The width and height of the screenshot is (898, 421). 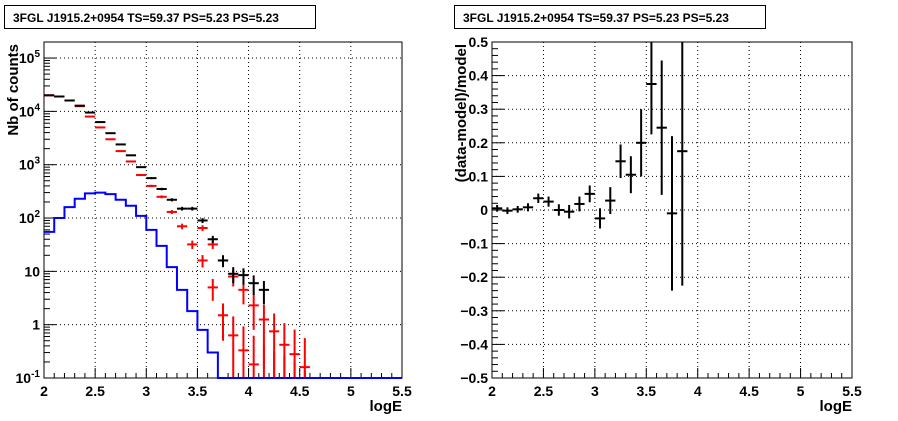 I want to click on residuals-x-tick-label: 4.5, so click(x=749, y=391).